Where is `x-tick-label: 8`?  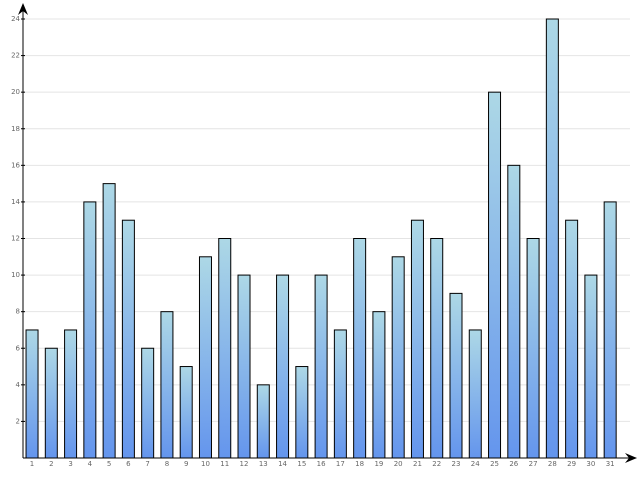
x-tick-label: 8 is located at coordinates (167, 464).